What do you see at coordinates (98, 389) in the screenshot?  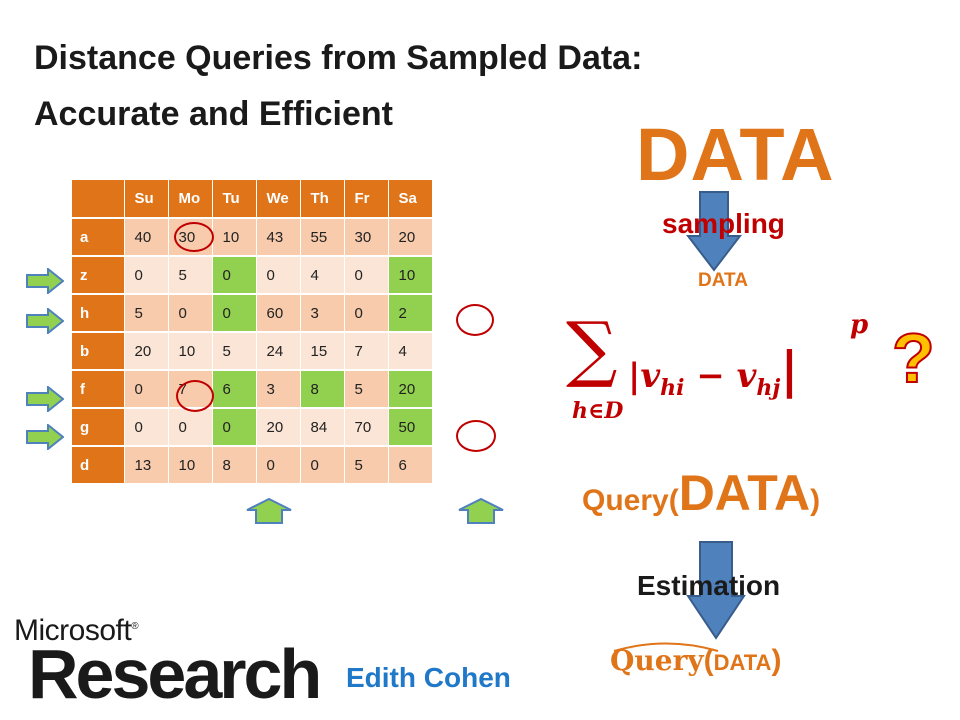 I see `row-label: f` at bounding box center [98, 389].